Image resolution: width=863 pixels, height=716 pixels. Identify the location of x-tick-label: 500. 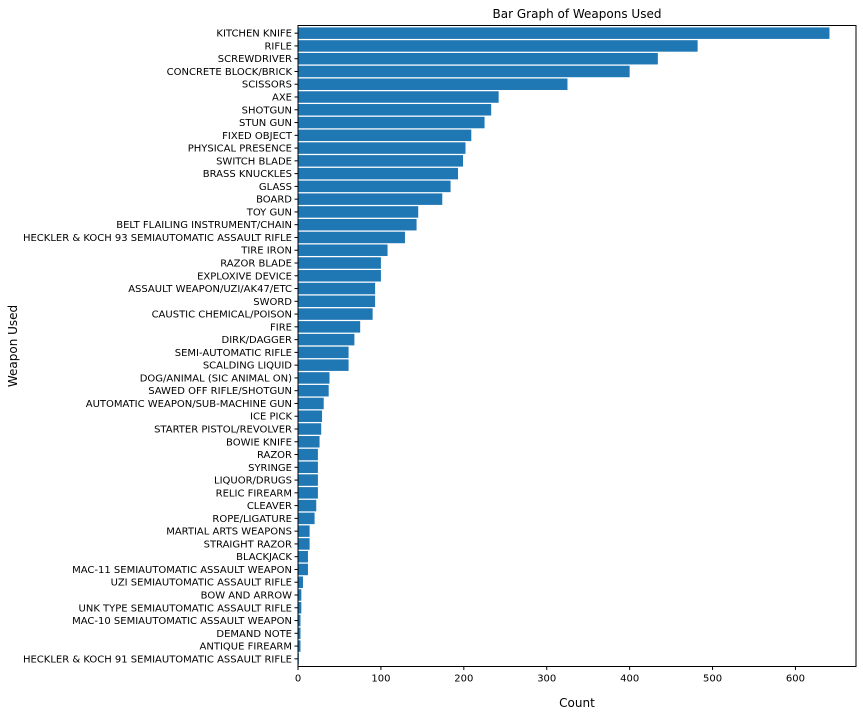
(712, 679).